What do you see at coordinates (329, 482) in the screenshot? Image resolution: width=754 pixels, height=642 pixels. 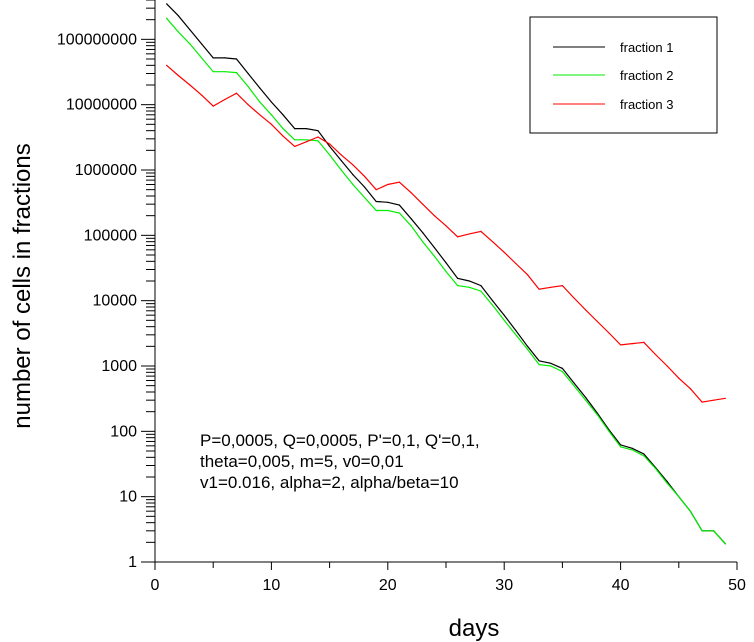 I see `annotation-line-3: v1=0.016, alpha=2, alpha/beta=10` at bounding box center [329, 482].